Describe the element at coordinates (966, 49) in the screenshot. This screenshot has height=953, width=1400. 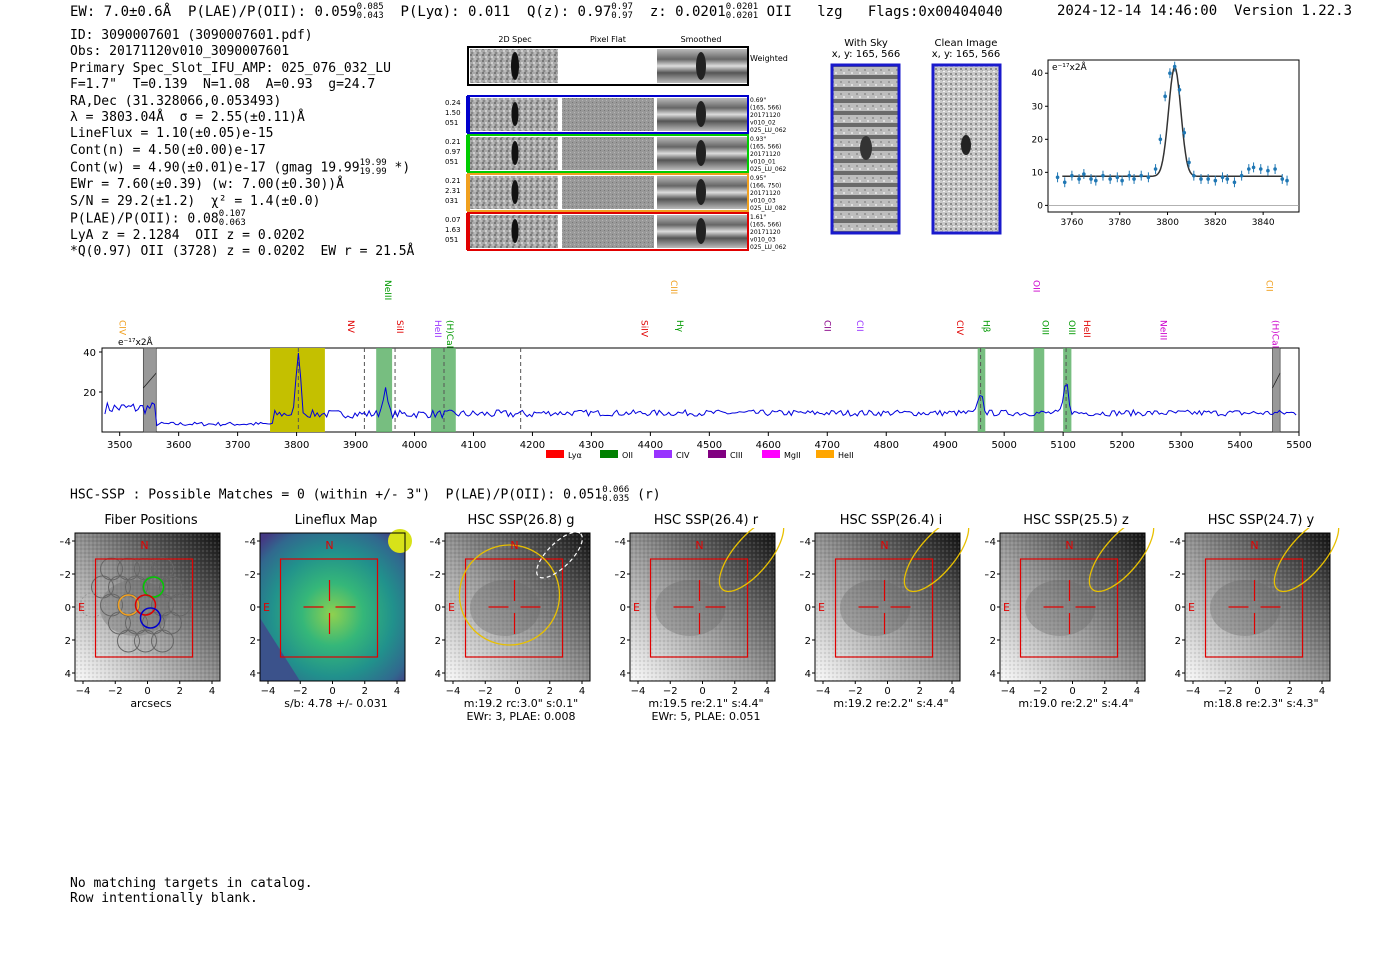
I see `clean-title: Clean Image x, y: 165, 566` at that location.